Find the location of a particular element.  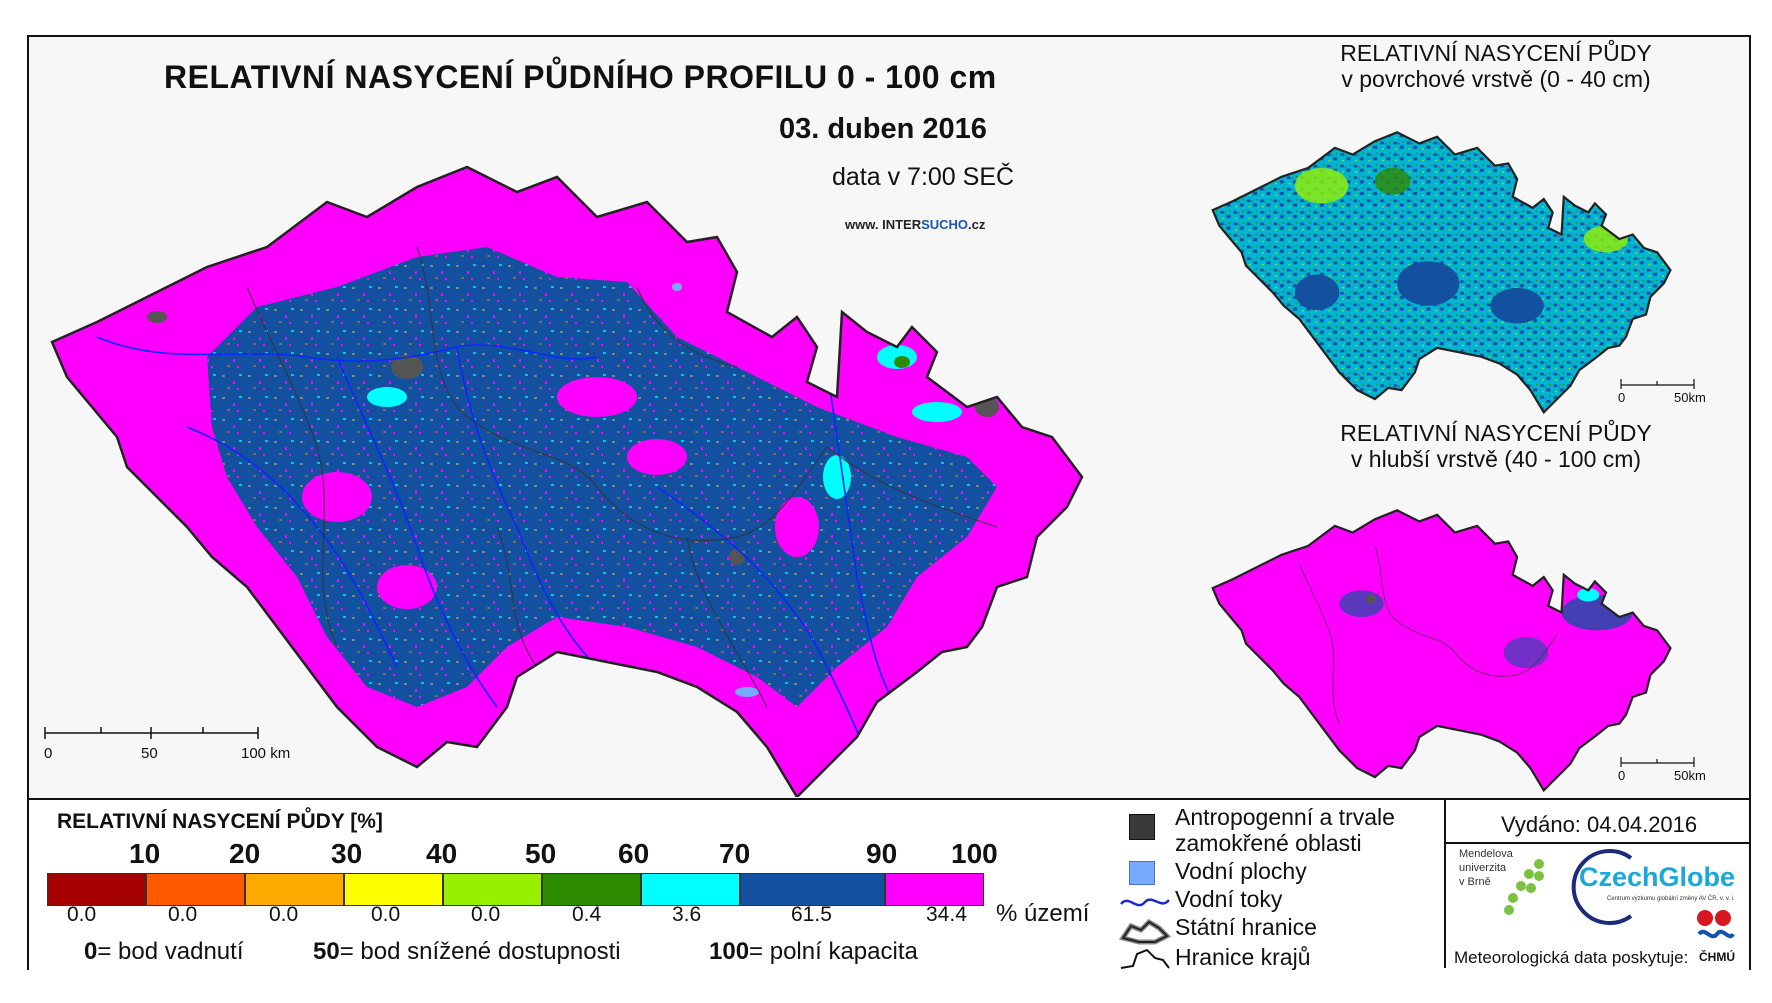

definition-text: = bod snížené dostupnosti is located at coordinates (480, 951).